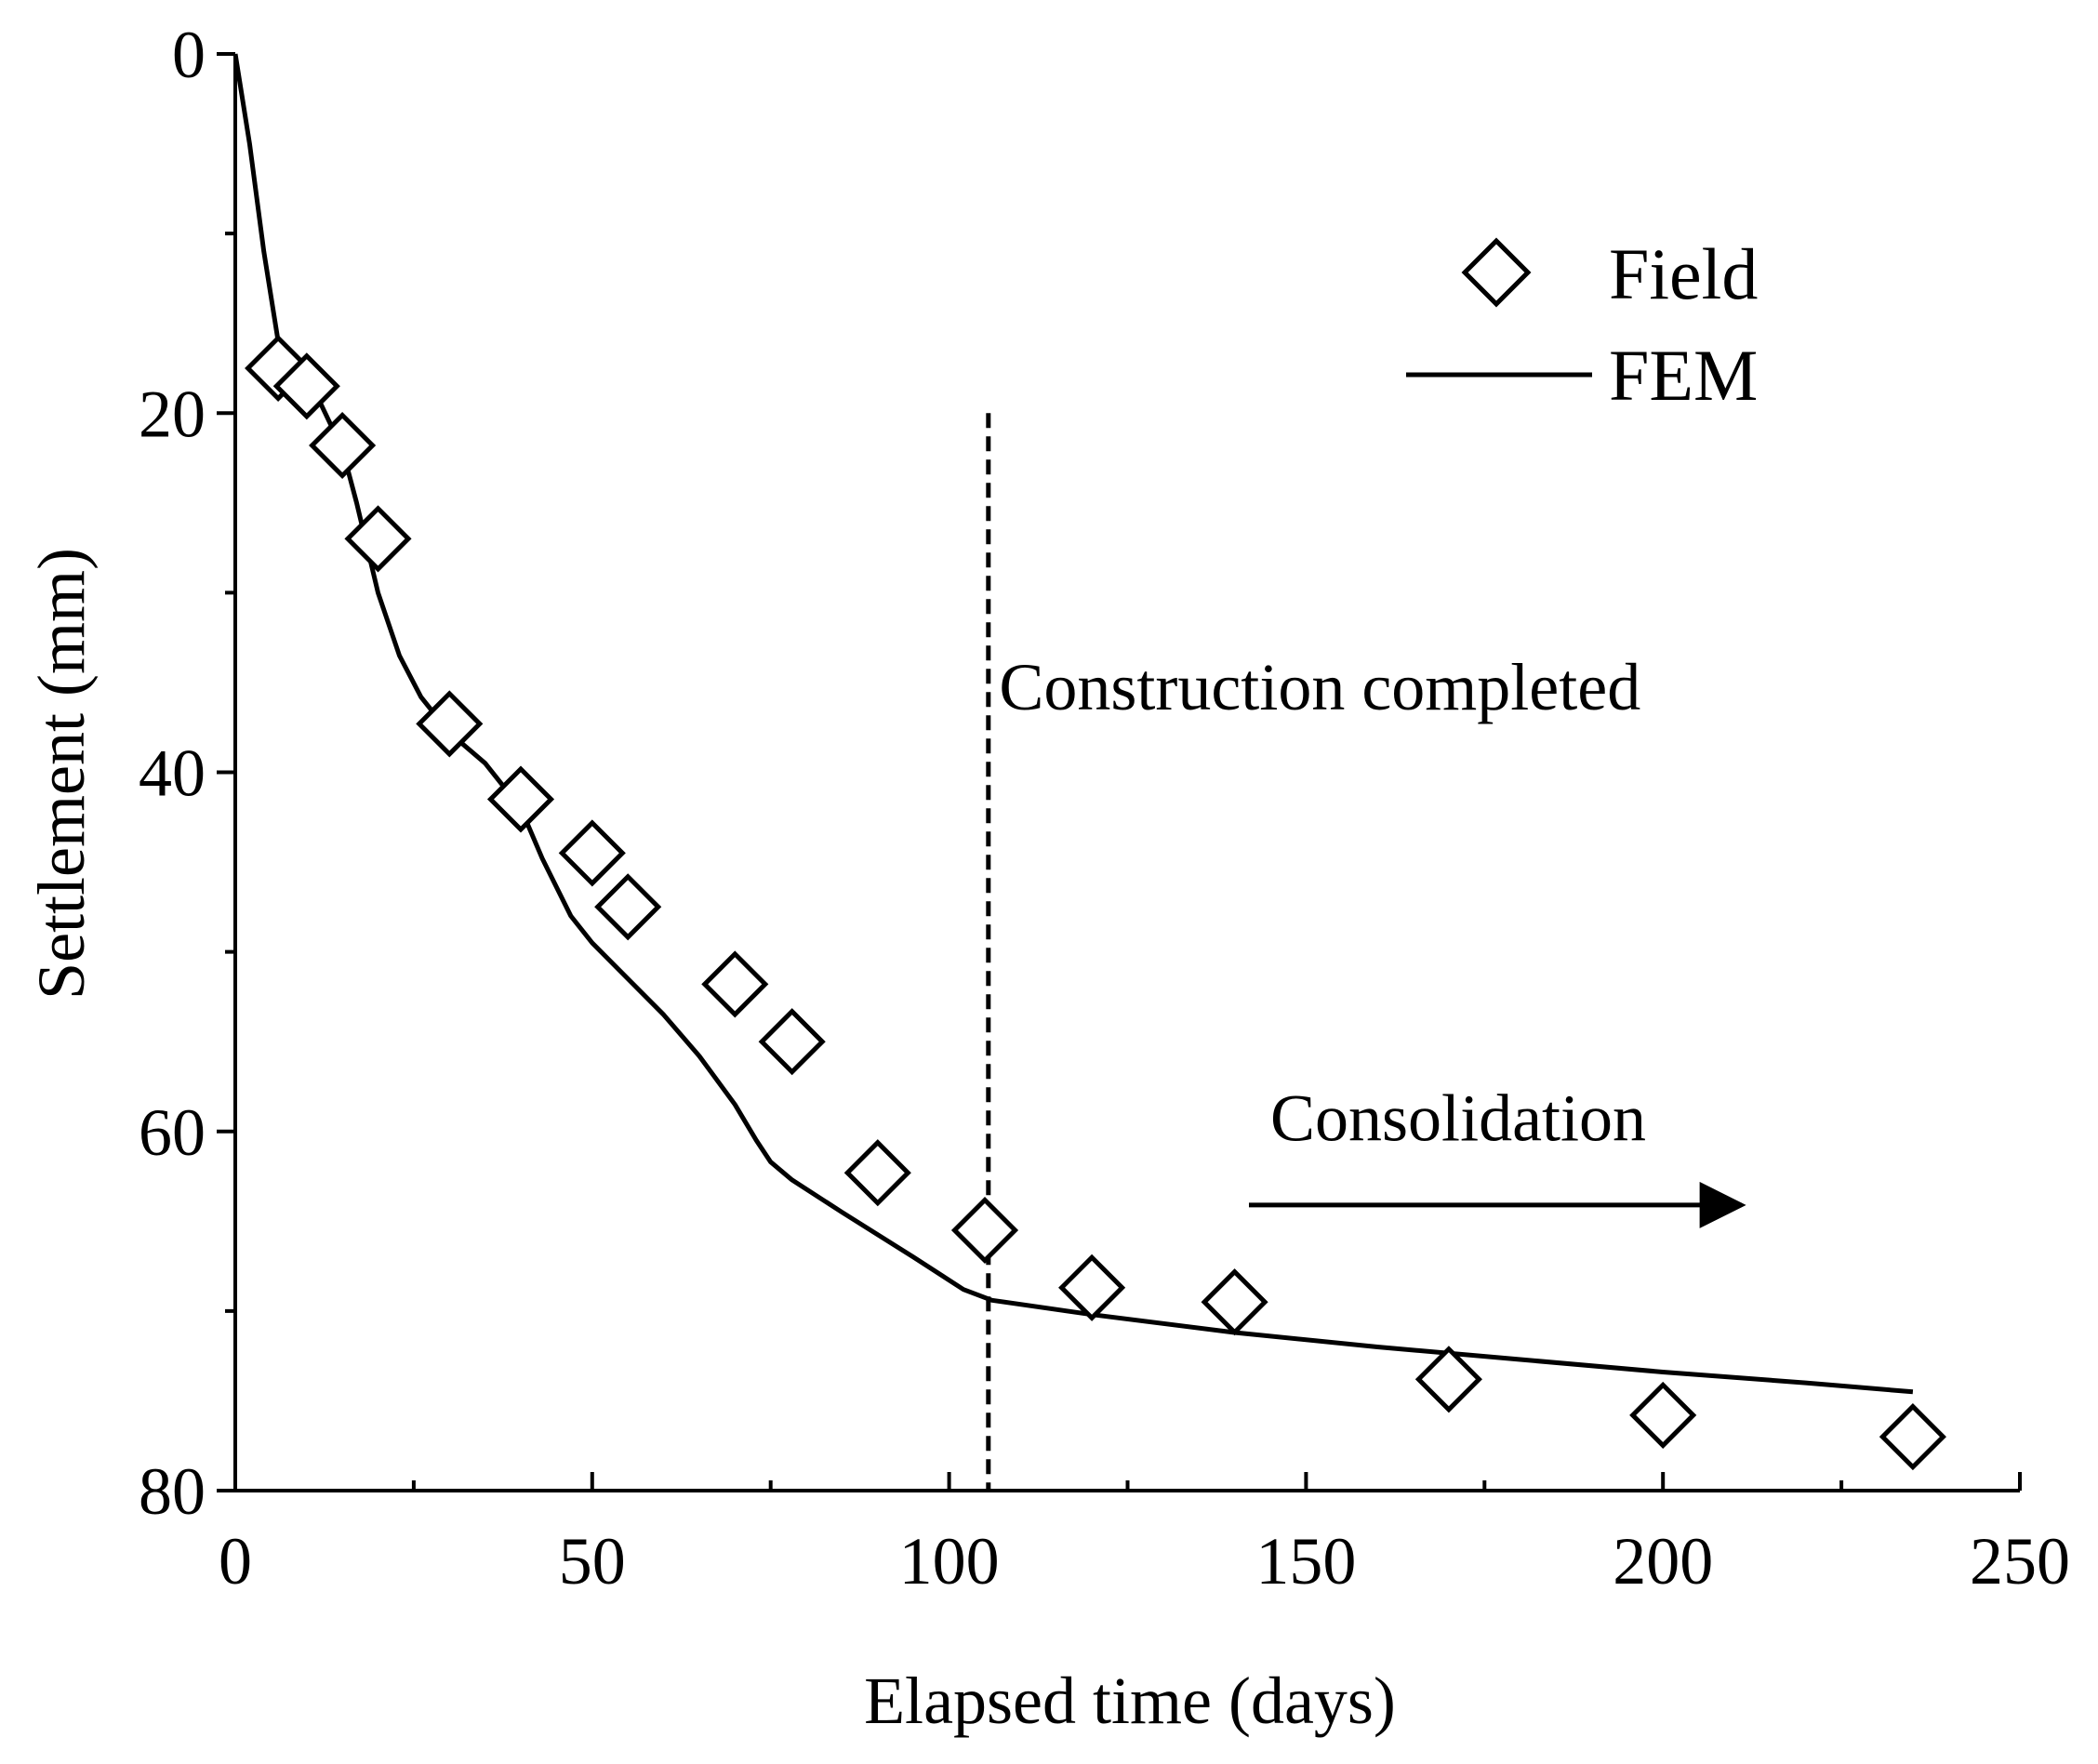  I want to click on y-axis-ticks: 0 20 40 60 80, so click(187, 773).